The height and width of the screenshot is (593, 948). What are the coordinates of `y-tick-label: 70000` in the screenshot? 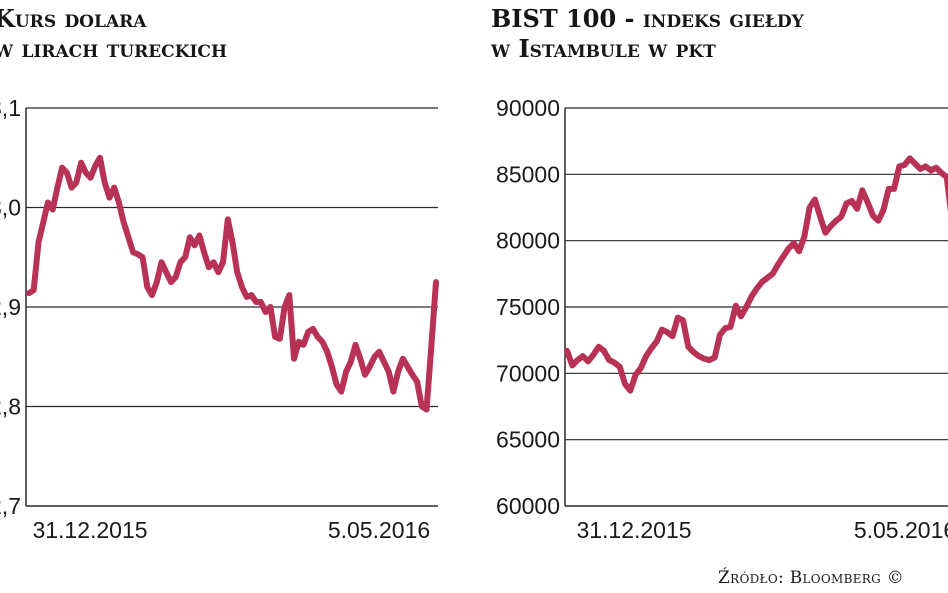 It's located at (528, 373).